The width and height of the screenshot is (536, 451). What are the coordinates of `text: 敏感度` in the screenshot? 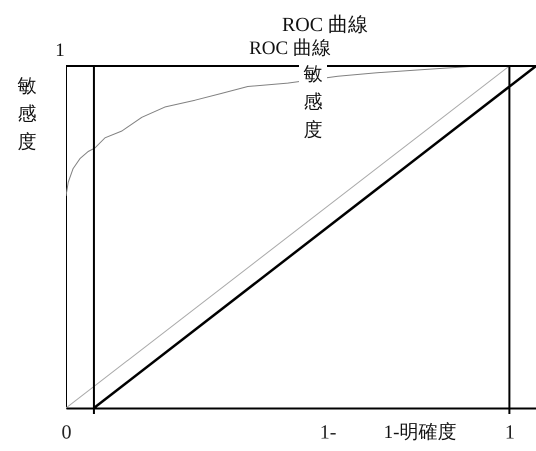 It's located at (27, 114).